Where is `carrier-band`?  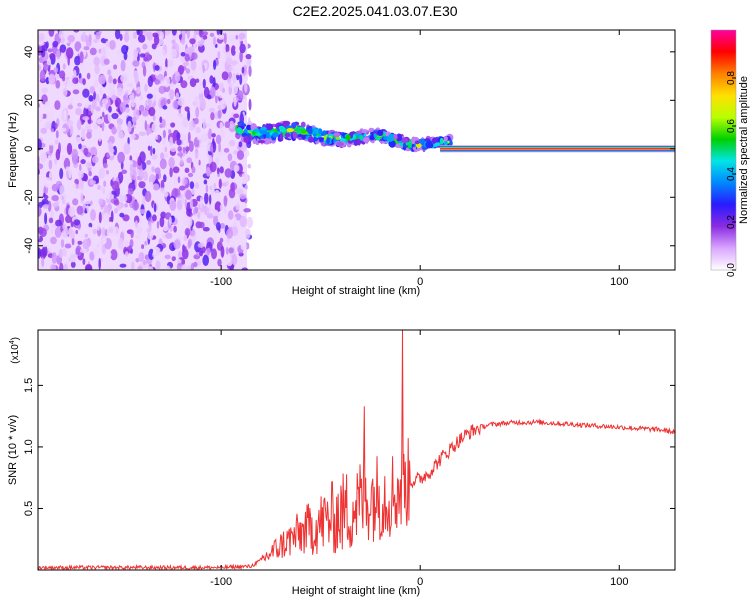
carrier-band is located at coordinates (557, 149).